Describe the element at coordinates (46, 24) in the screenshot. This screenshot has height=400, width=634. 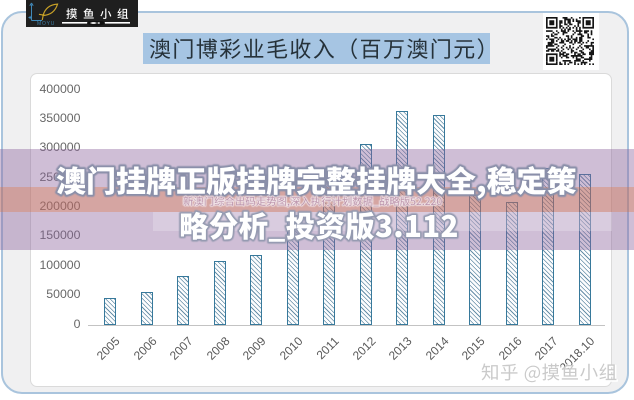
I see `svg-text: MOYU` at that location.